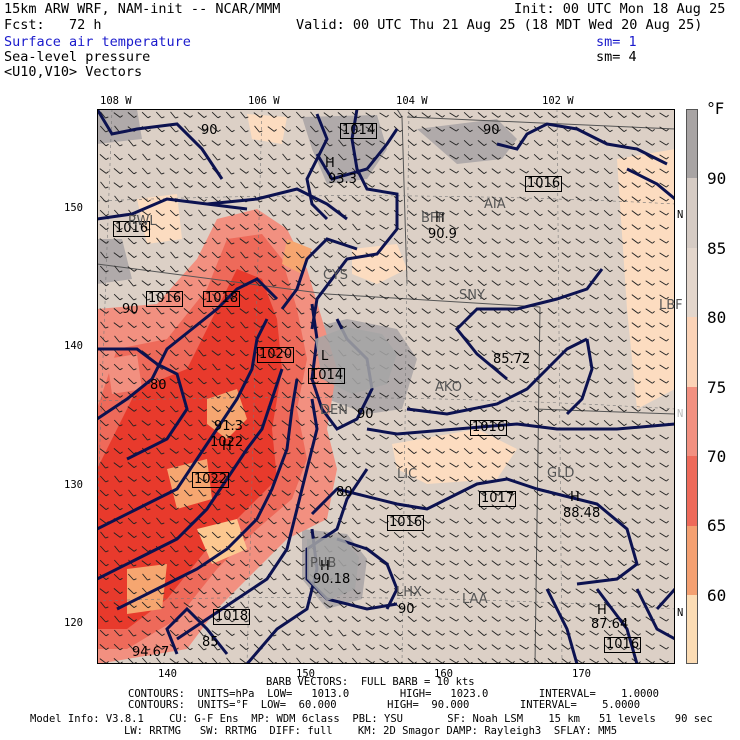 This screenshot has width=740, height=740. I want to click on field-vectors: <U10,V10> Vectors, so click(73, 72).